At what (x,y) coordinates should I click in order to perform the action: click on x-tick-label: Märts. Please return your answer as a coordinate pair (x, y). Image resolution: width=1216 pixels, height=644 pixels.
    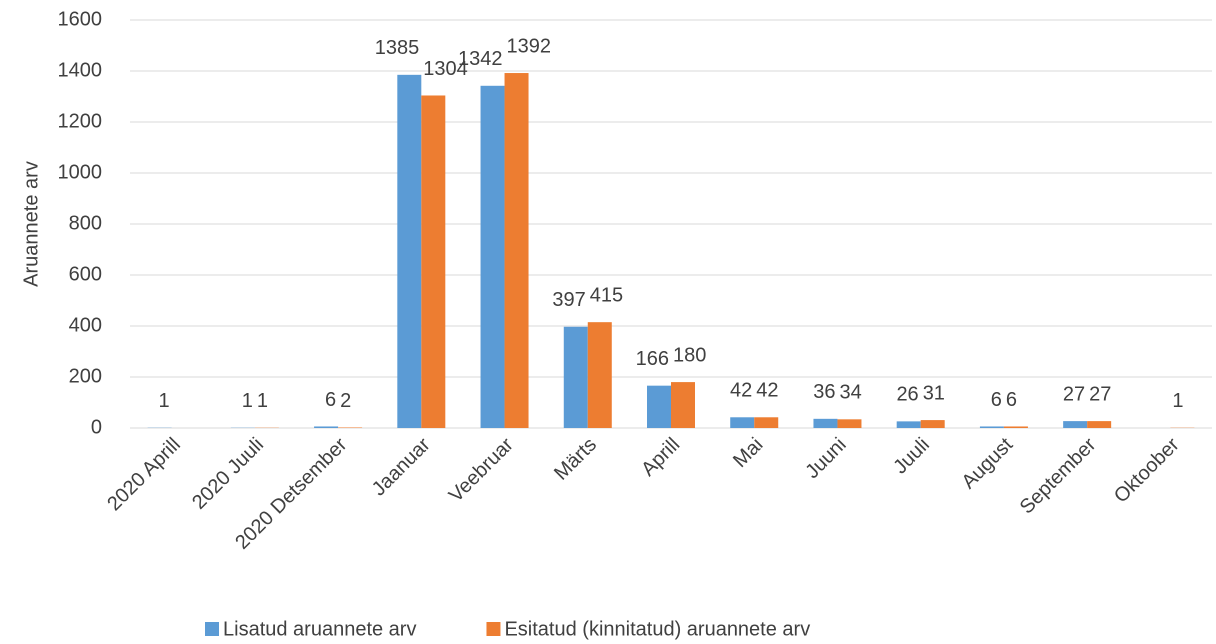
    Looking at the image, I should click on (575, 459).